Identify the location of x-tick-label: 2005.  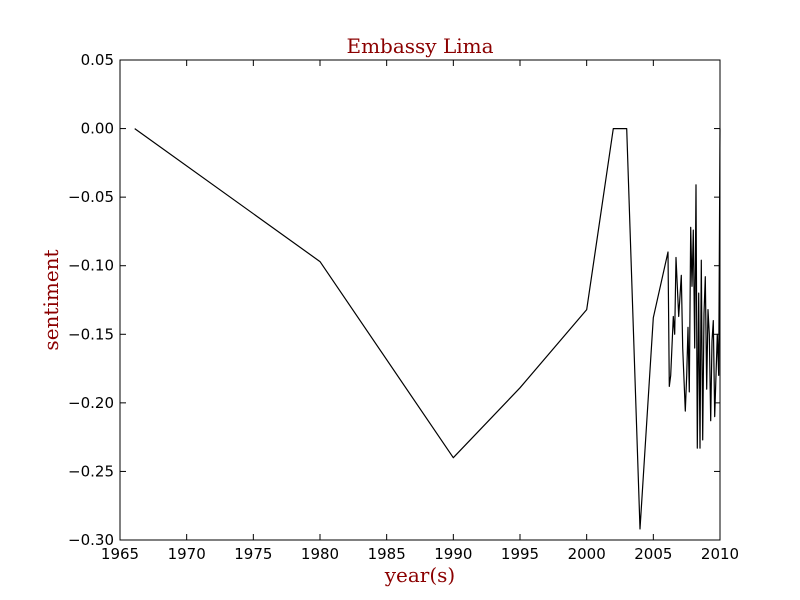
(653, 554).